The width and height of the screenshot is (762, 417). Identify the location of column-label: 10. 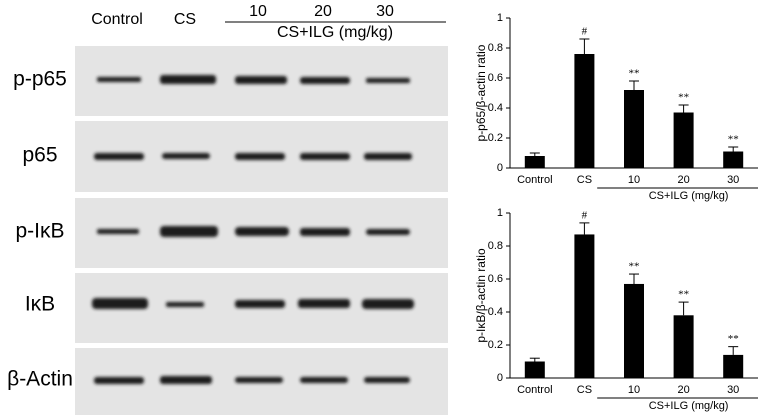
(258, 11).